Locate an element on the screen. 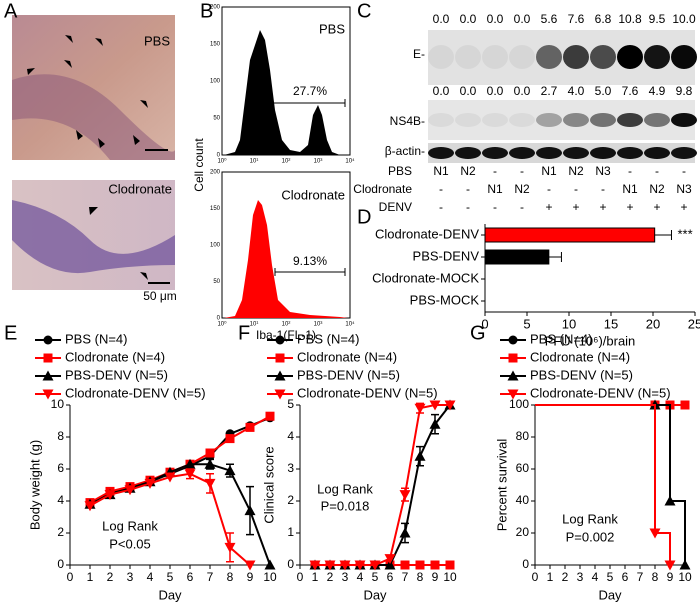 This screenshot has height=605, width=700. category-label: Clodronate-MOCK is located at coordinates (425, 277).